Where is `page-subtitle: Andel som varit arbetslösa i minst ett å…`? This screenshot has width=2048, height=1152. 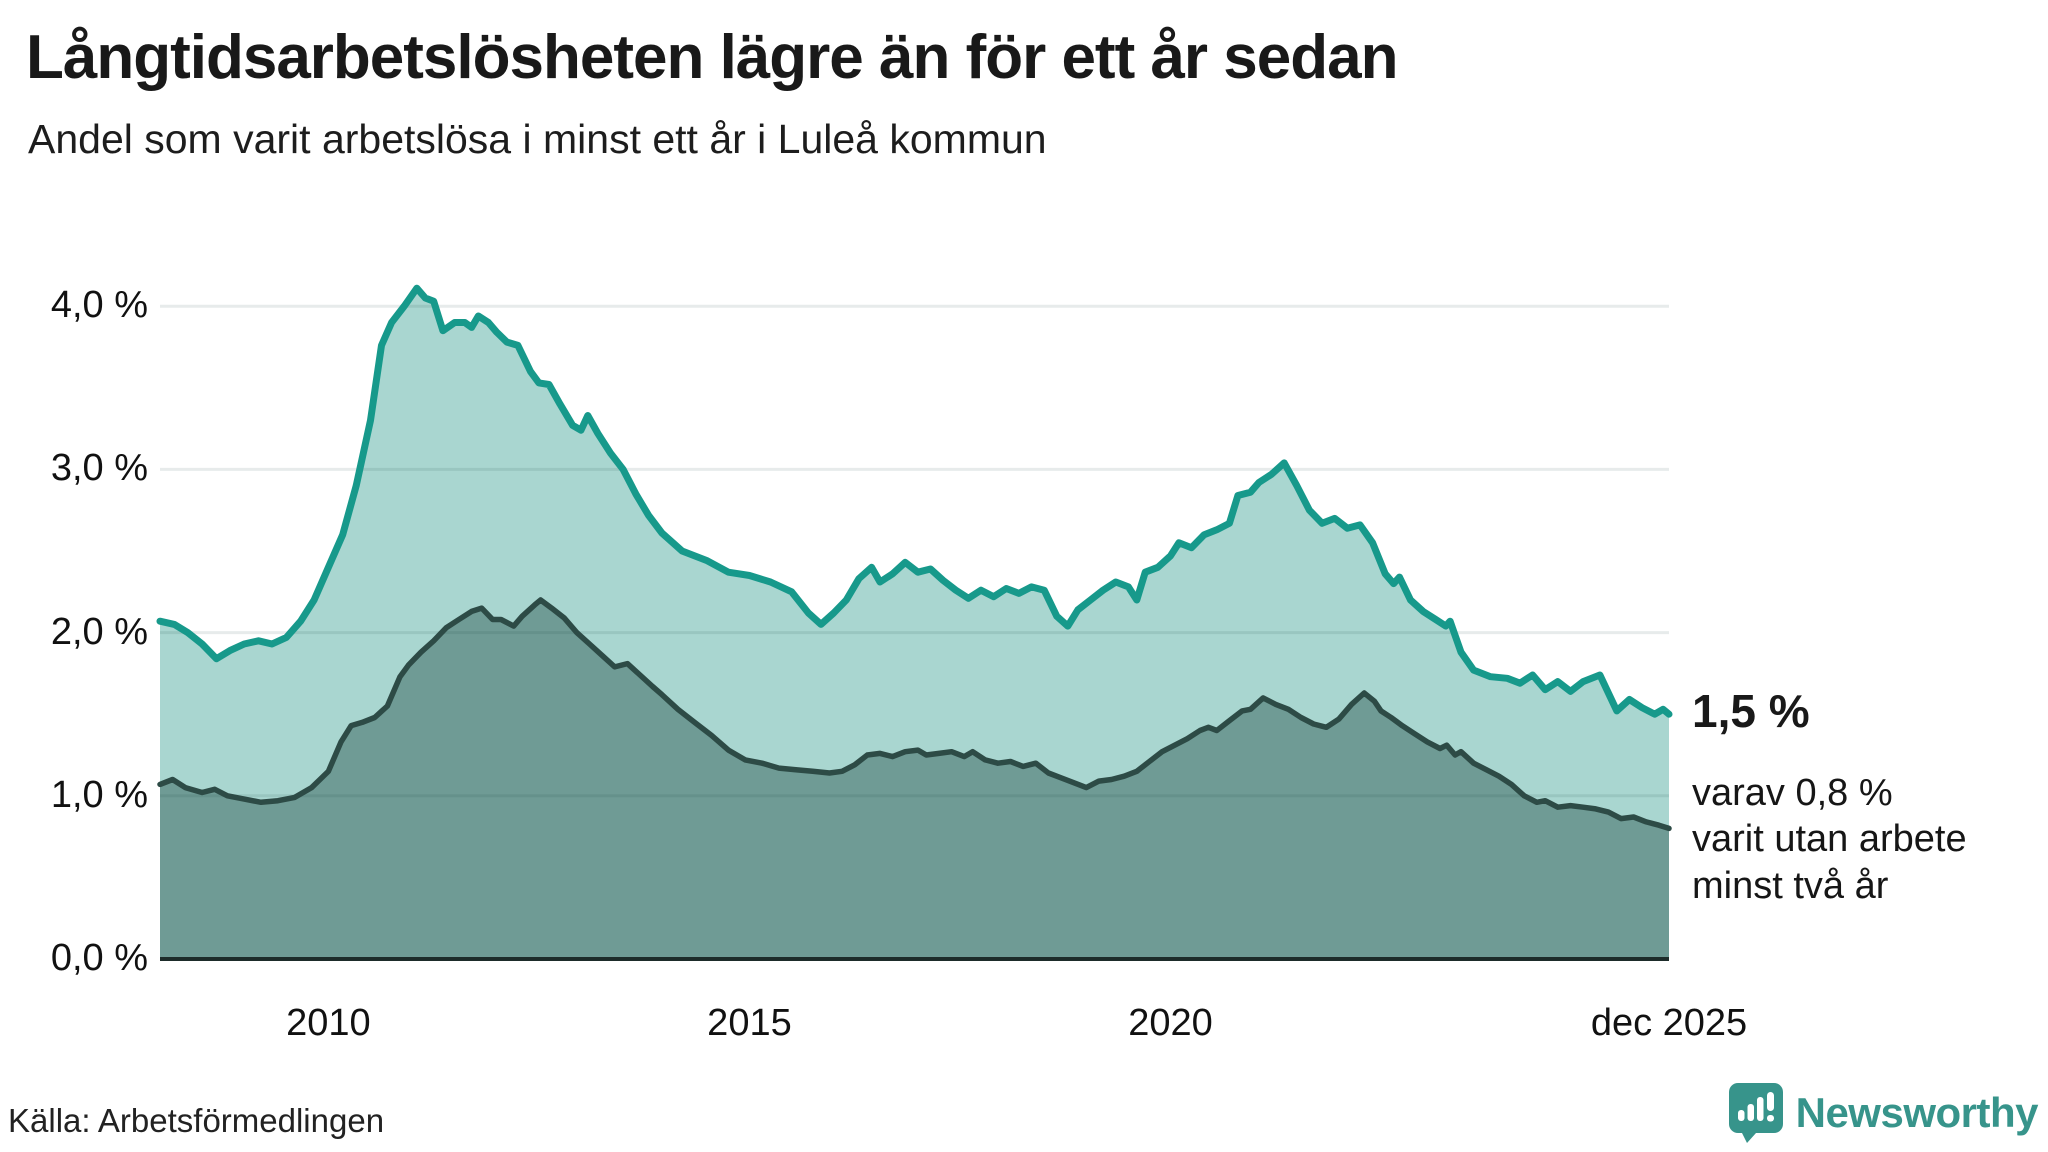
page-subtitle: Andel som varit arbetslösa i minst ett å… is located at coordinates (537, 139).